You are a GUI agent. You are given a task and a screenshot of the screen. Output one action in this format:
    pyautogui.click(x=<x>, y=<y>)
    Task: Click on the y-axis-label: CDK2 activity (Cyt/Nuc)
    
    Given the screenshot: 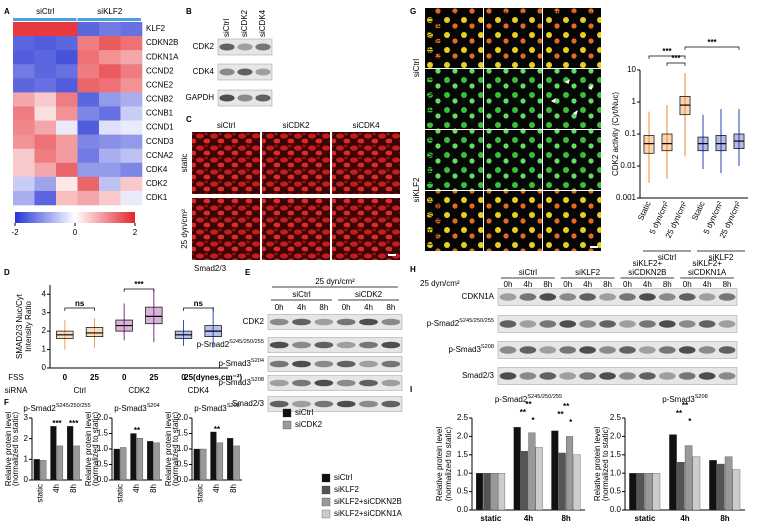 What is the action you would take?
    pyautogui.click(x=615, y=134)
    